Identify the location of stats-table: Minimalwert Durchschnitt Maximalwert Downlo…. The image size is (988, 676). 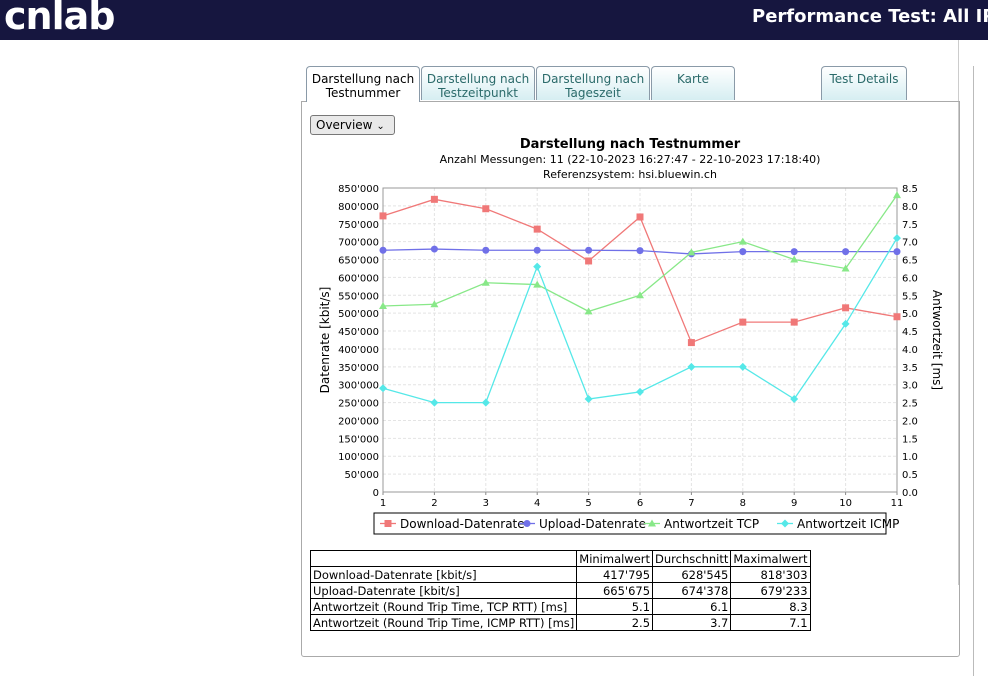
(560, 590).